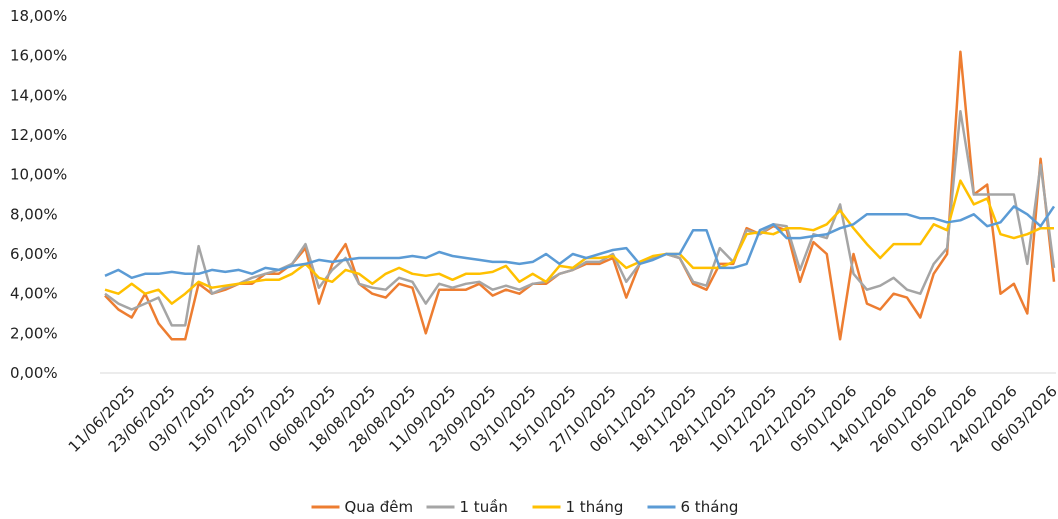 Image resolution: width=1058 pixels, height=519 pixels. I want to click on y-tick-label: 10,00%, so click(38, 175).